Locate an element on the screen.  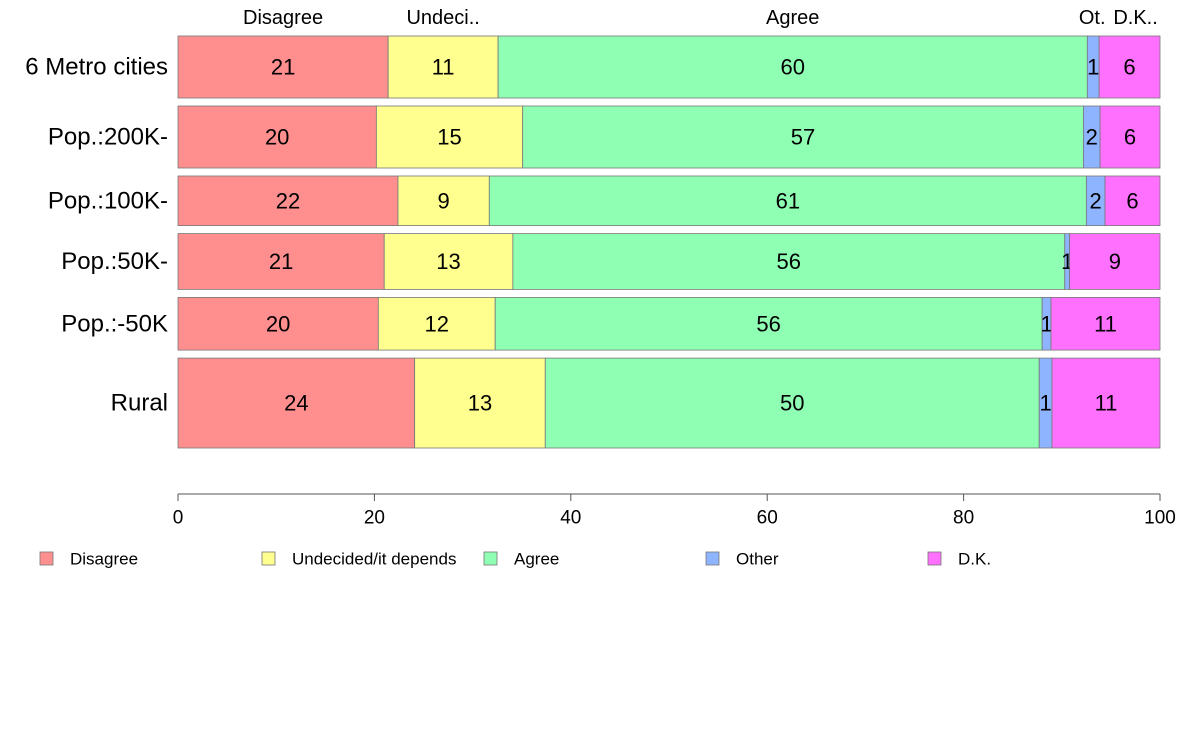
x-tick-label: 60 is located at coordinates (767, 518).